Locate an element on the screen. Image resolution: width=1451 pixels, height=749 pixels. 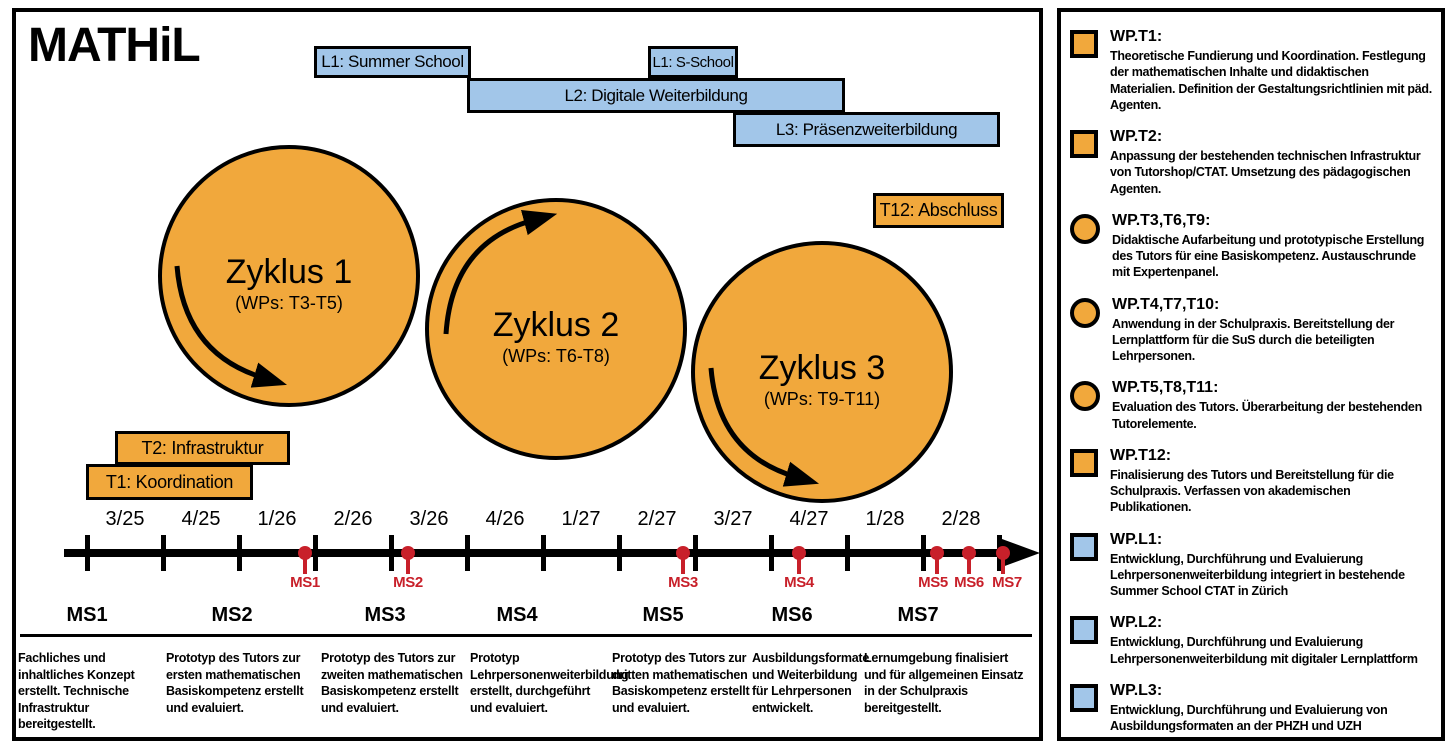
quarter-label: 2/26 is located at coordinates (353, 519).